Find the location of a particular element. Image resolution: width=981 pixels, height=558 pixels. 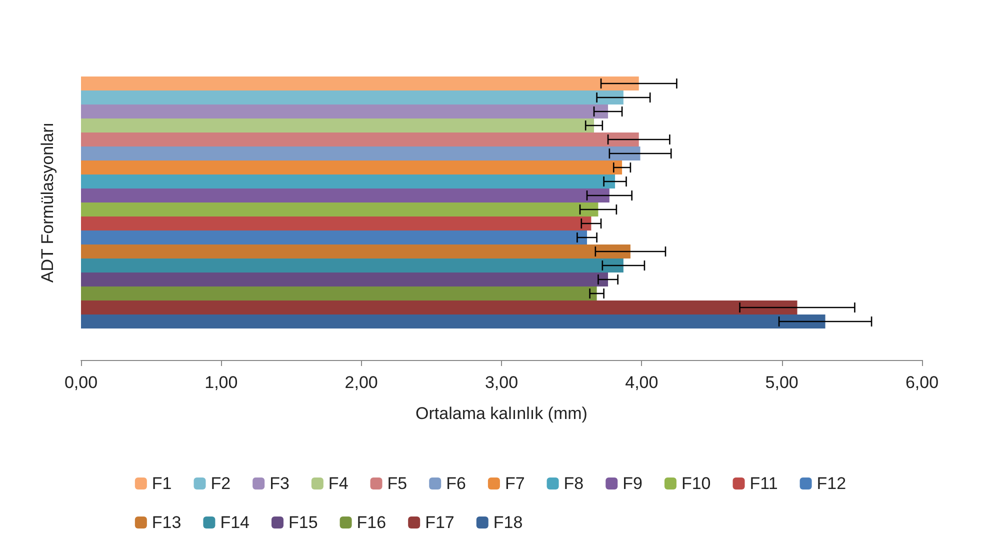

legend-label: F1 is located at coordinates (162, 483).